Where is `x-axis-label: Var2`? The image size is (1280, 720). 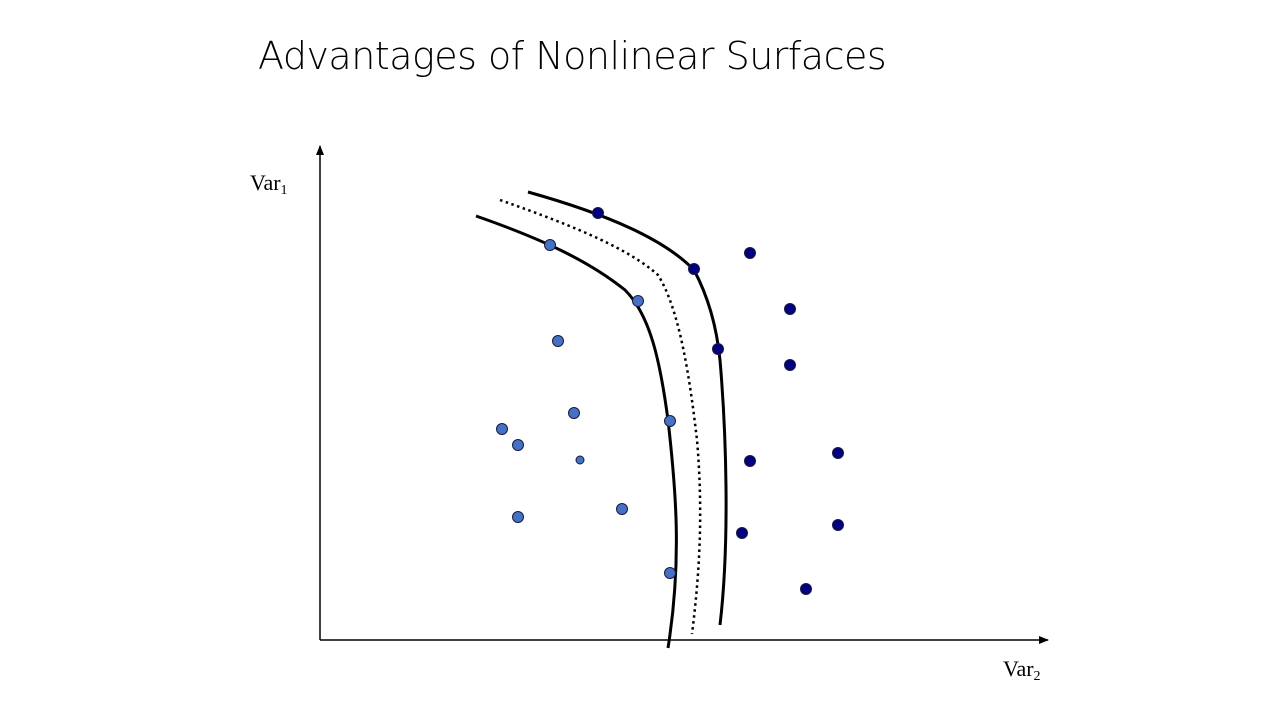 x-axis-label: Var2 is located at coordinates (1022, 670).